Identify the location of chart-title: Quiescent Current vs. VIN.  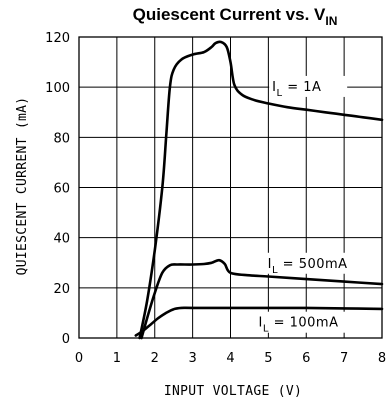
(235, 16).